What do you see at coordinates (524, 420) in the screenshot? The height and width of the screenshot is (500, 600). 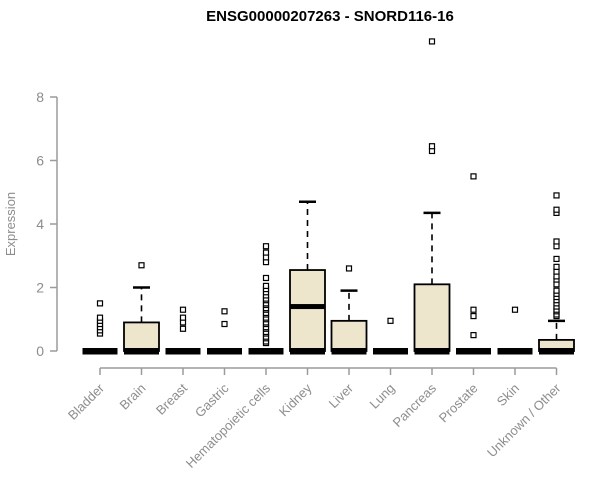 I see `x-tick-label: Unknown / Other` at bounding box center [524, 420].